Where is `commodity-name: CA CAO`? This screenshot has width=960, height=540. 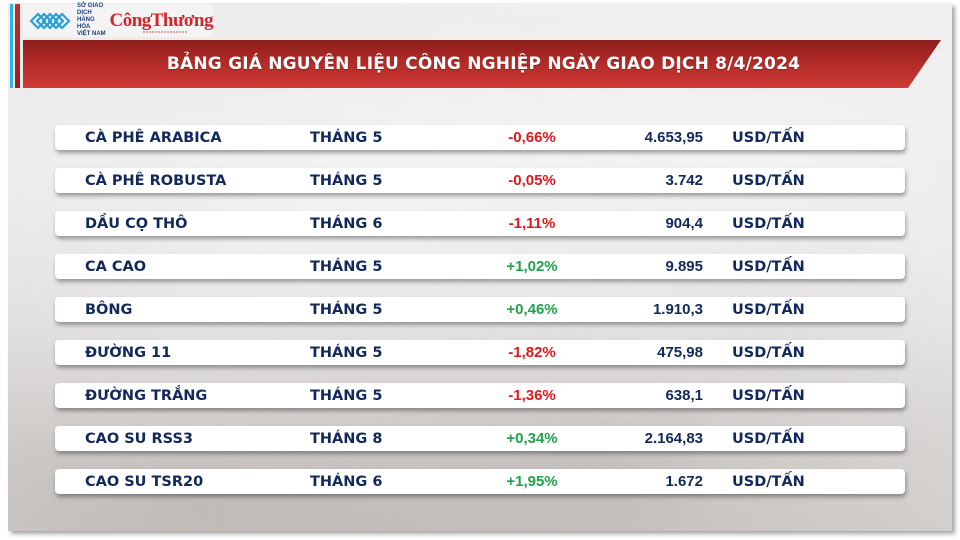 commodity-name: CA CAO is located at coordinates (116, 267).